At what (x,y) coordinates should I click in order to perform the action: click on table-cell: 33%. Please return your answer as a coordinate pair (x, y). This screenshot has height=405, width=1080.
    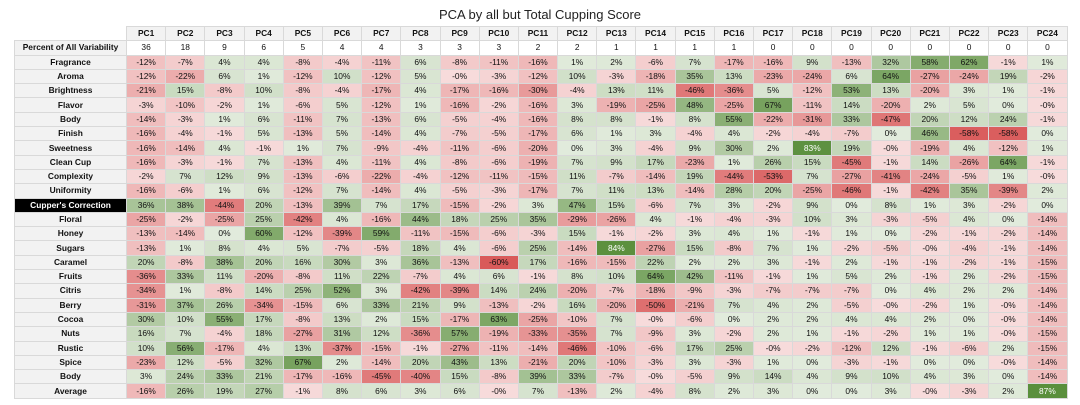
    Looking at the image, I should click on (224, 377).